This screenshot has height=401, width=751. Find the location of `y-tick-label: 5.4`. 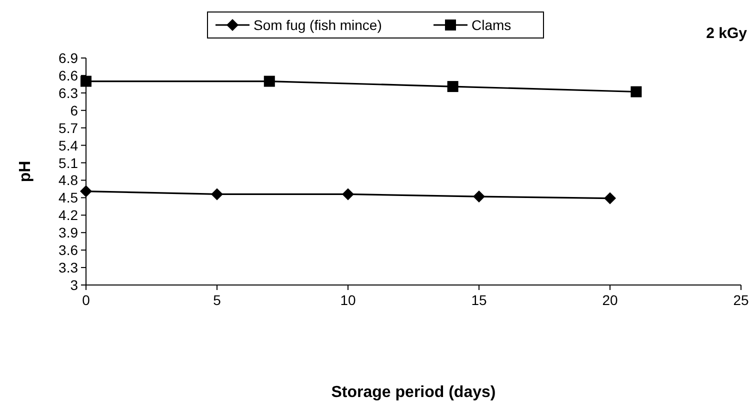

y-tick-label: 5.4 is located at coordinates (68, 145).